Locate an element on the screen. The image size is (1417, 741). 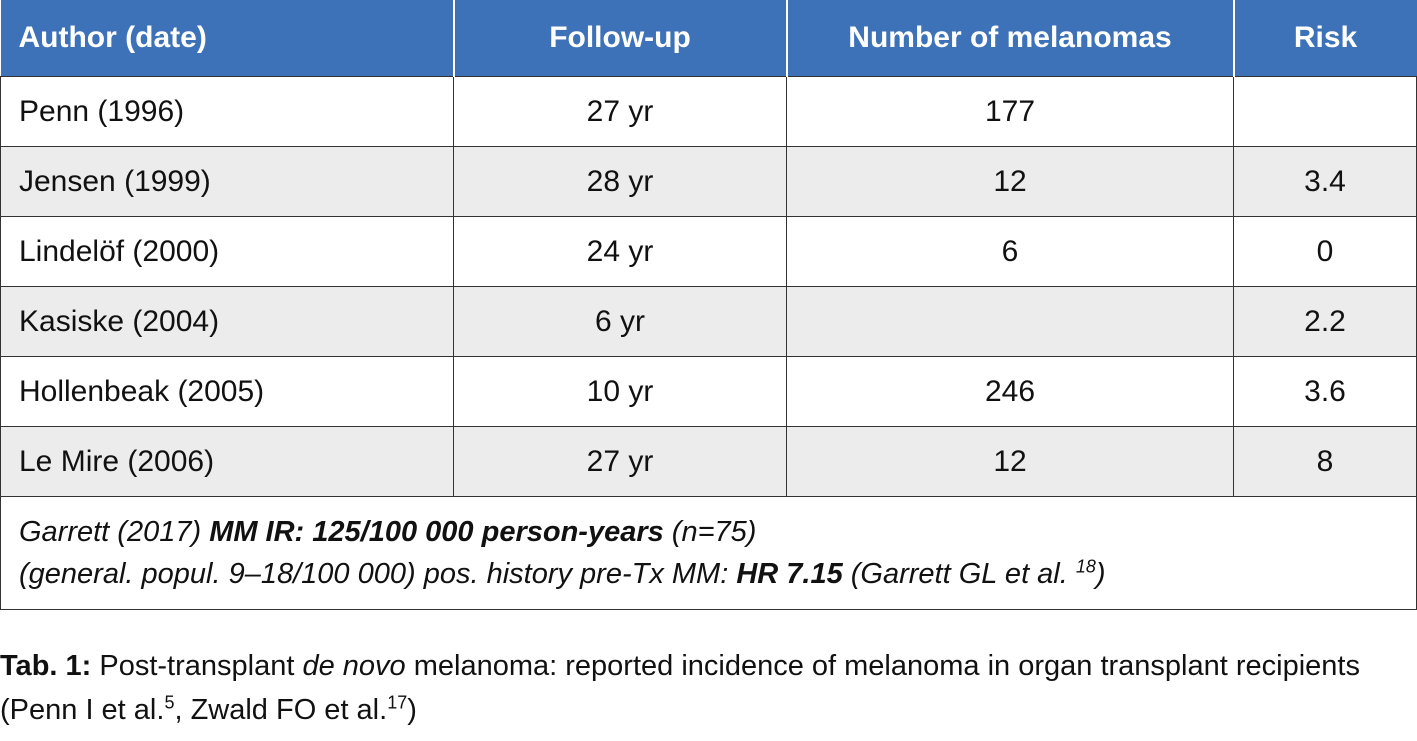
table-row: Kasiske (2004) 6 yr 2.2 is located at coordinates (708, 321).